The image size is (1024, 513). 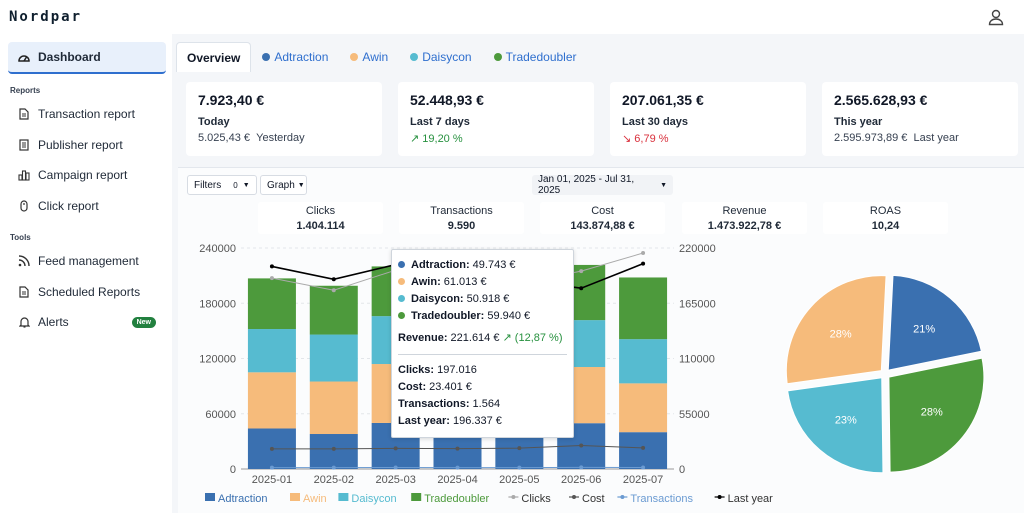 What do you see at coordinates (68, 206) in the screenshot?
I see `sidebar-item-label: Click report` at bounding box center [68, 206].